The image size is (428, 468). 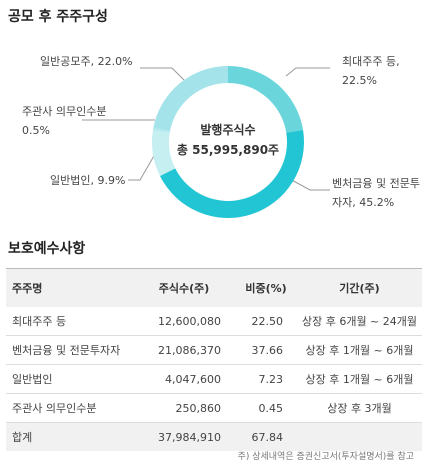 What do you see at coordinates (376, 193) in the screenshot?
I see `slice-category: 벤처금융 및 전문투자자,` at bounding box center [376, 193].